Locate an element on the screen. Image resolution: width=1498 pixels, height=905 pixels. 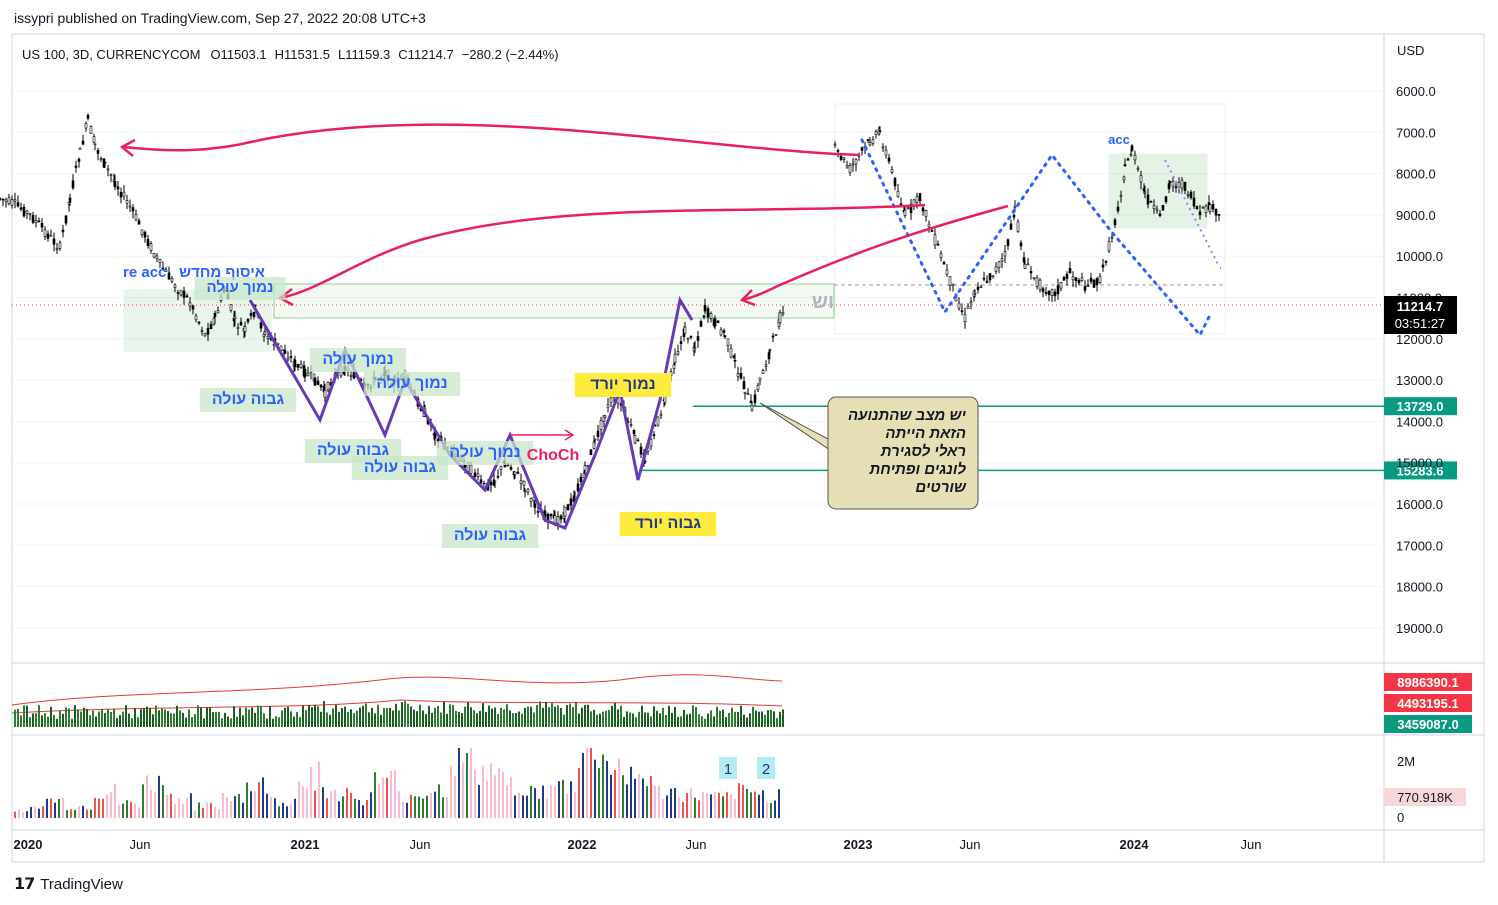
indicator-tag is located at coordinates (1425, 797).